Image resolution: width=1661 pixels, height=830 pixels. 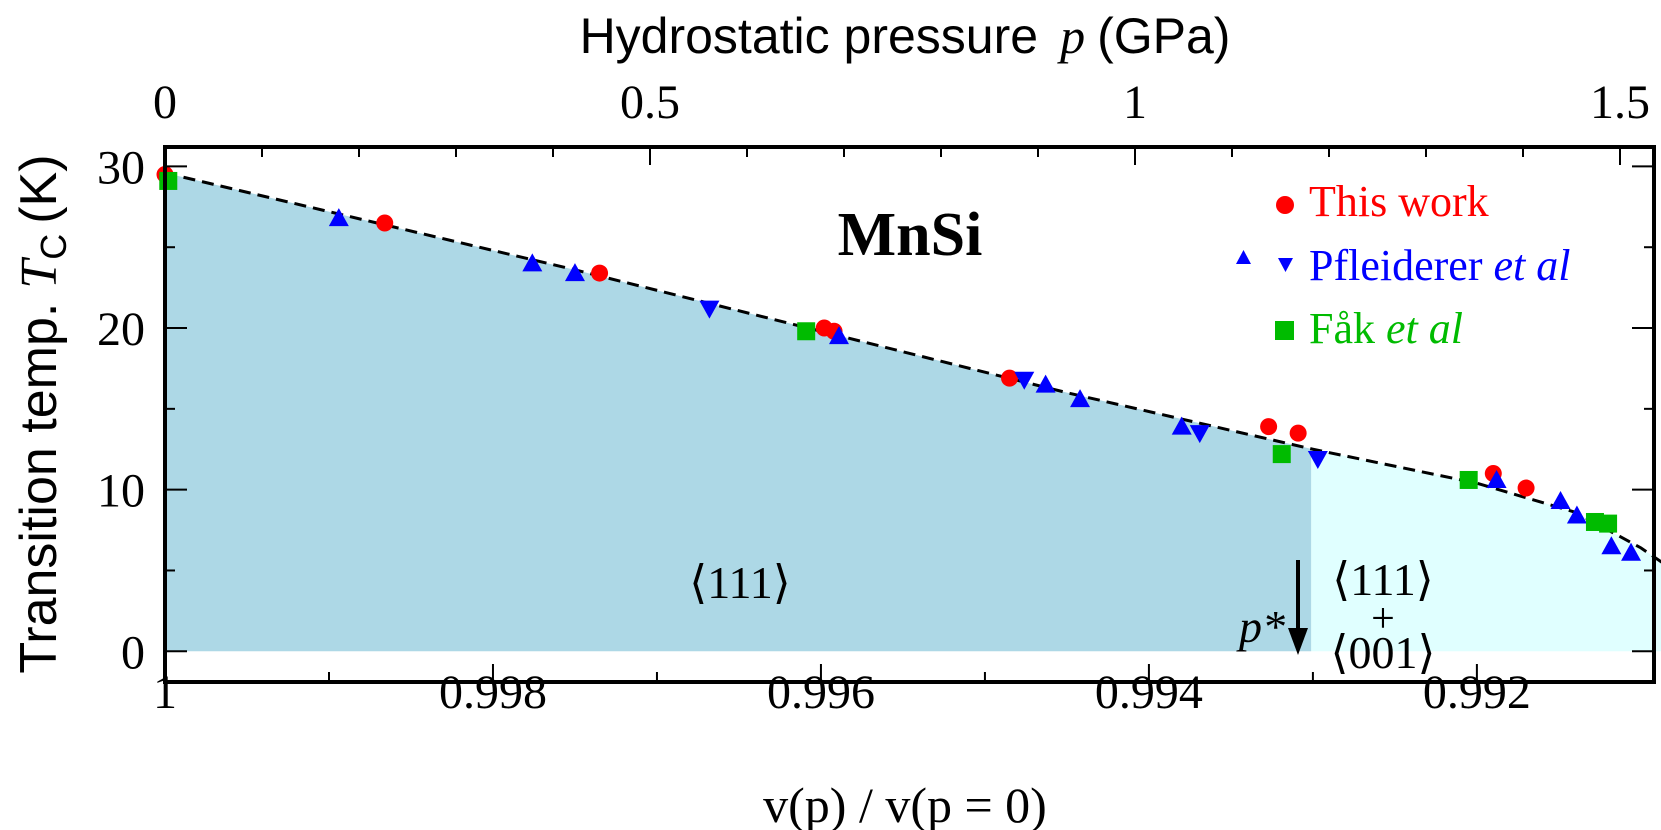 I want to click on p-star-arrow-head, so click(x=1298, y=641).